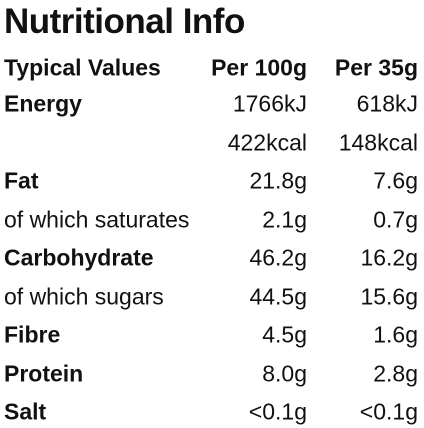 The height and width of the screenshot is (428, 424). I want to click on row-label: Protein, so click(44, 373).